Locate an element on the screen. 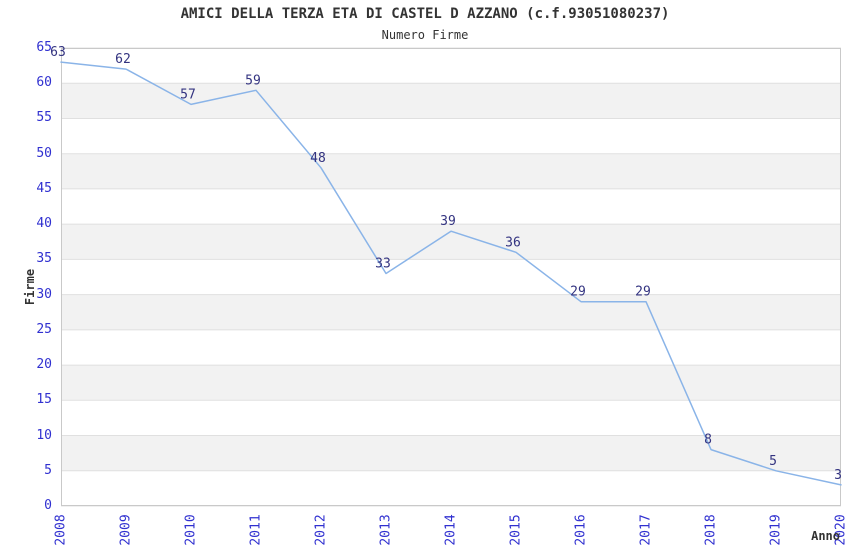  x-tick-label: 2018 is located at coordinates (711, 530).